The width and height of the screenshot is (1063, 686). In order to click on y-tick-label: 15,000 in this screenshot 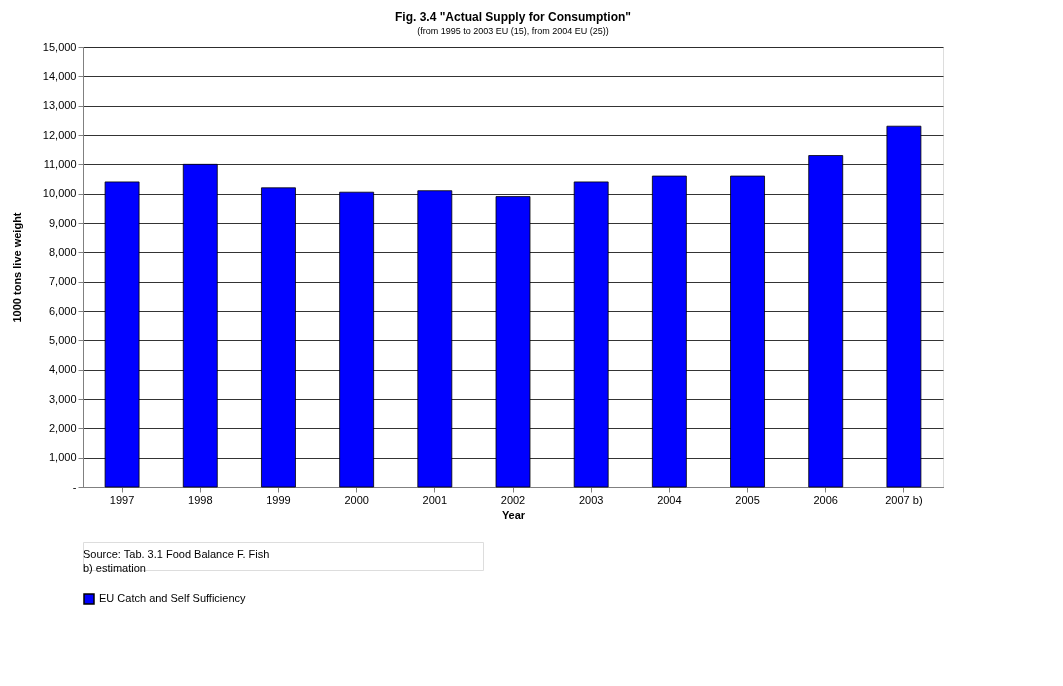, I will do `click(59, 46)`.